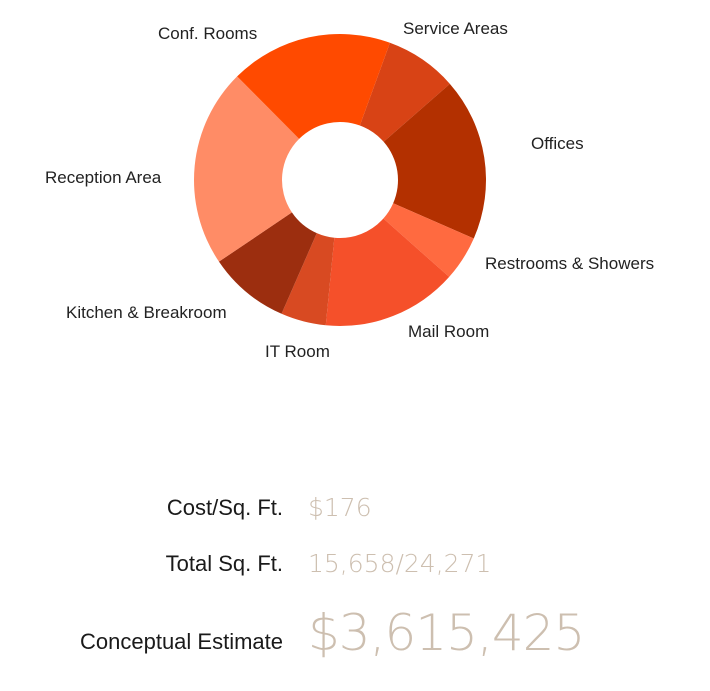 The image size is (710, 691). Describe the element at coordinates (267, 263) in the screenshot. I see `slice-kitchen-breakroom` at that location.